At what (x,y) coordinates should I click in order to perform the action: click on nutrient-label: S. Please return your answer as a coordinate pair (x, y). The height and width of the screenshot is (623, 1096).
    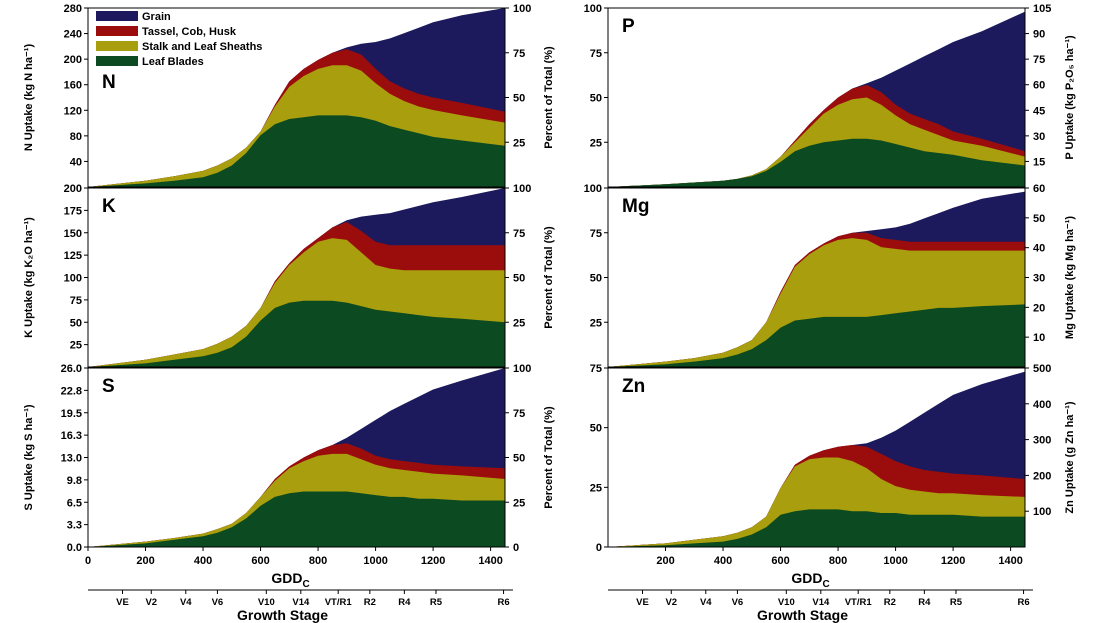
    Looking at the image, I should click on (108, 386).